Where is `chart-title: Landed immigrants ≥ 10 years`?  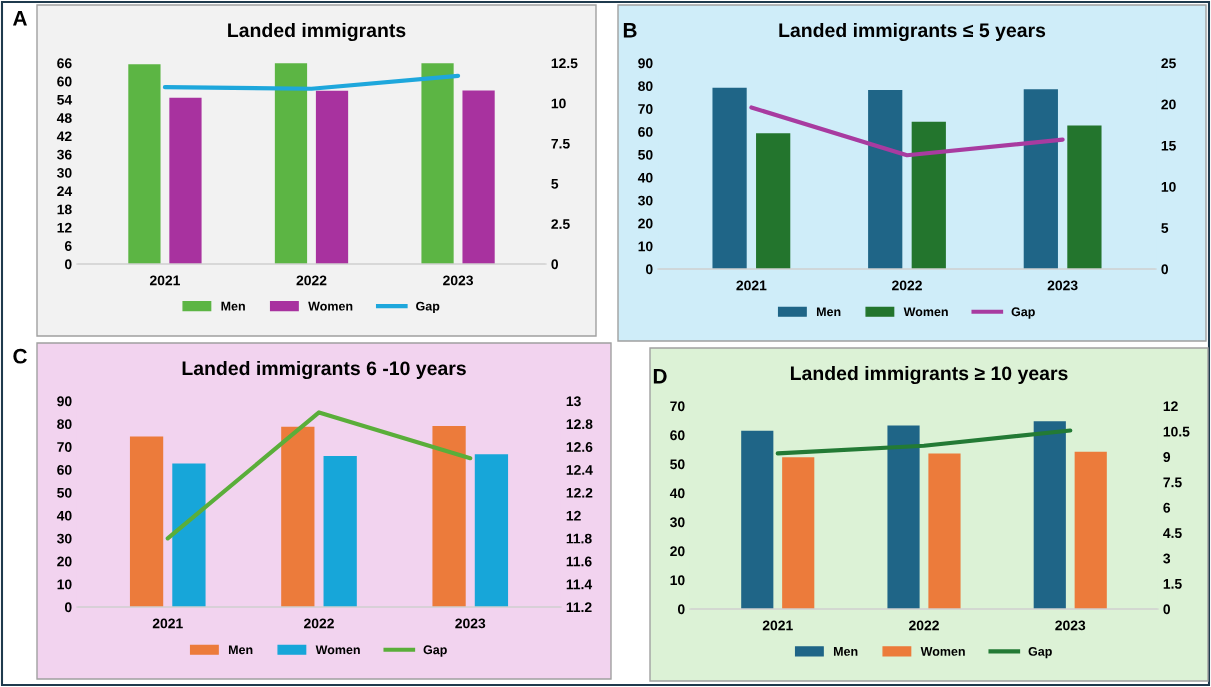
chart-title: Landed immigrants ≥ 10 years is located at coordinates (929, 375).